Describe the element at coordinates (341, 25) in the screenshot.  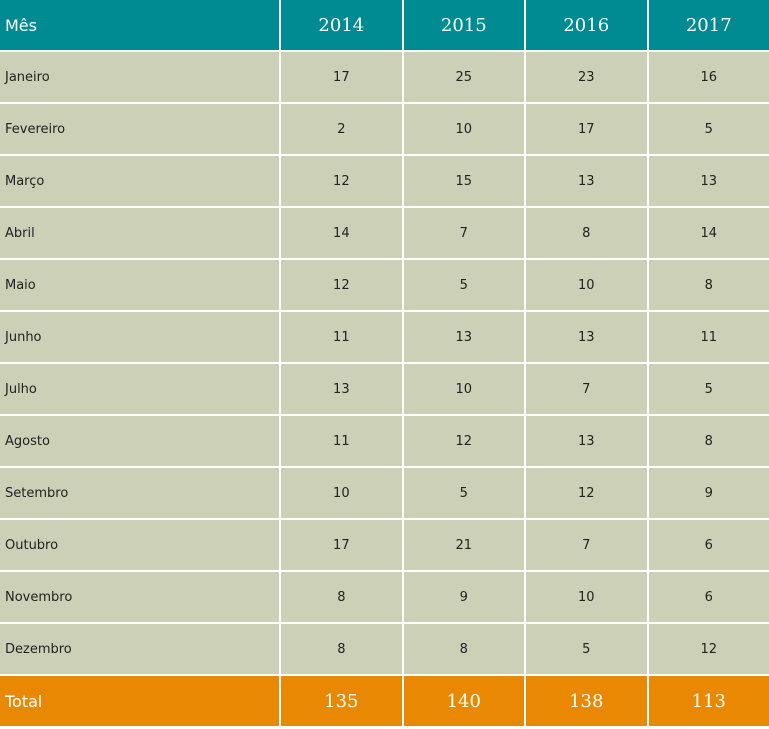
I see `header-year: 2014` at that location.